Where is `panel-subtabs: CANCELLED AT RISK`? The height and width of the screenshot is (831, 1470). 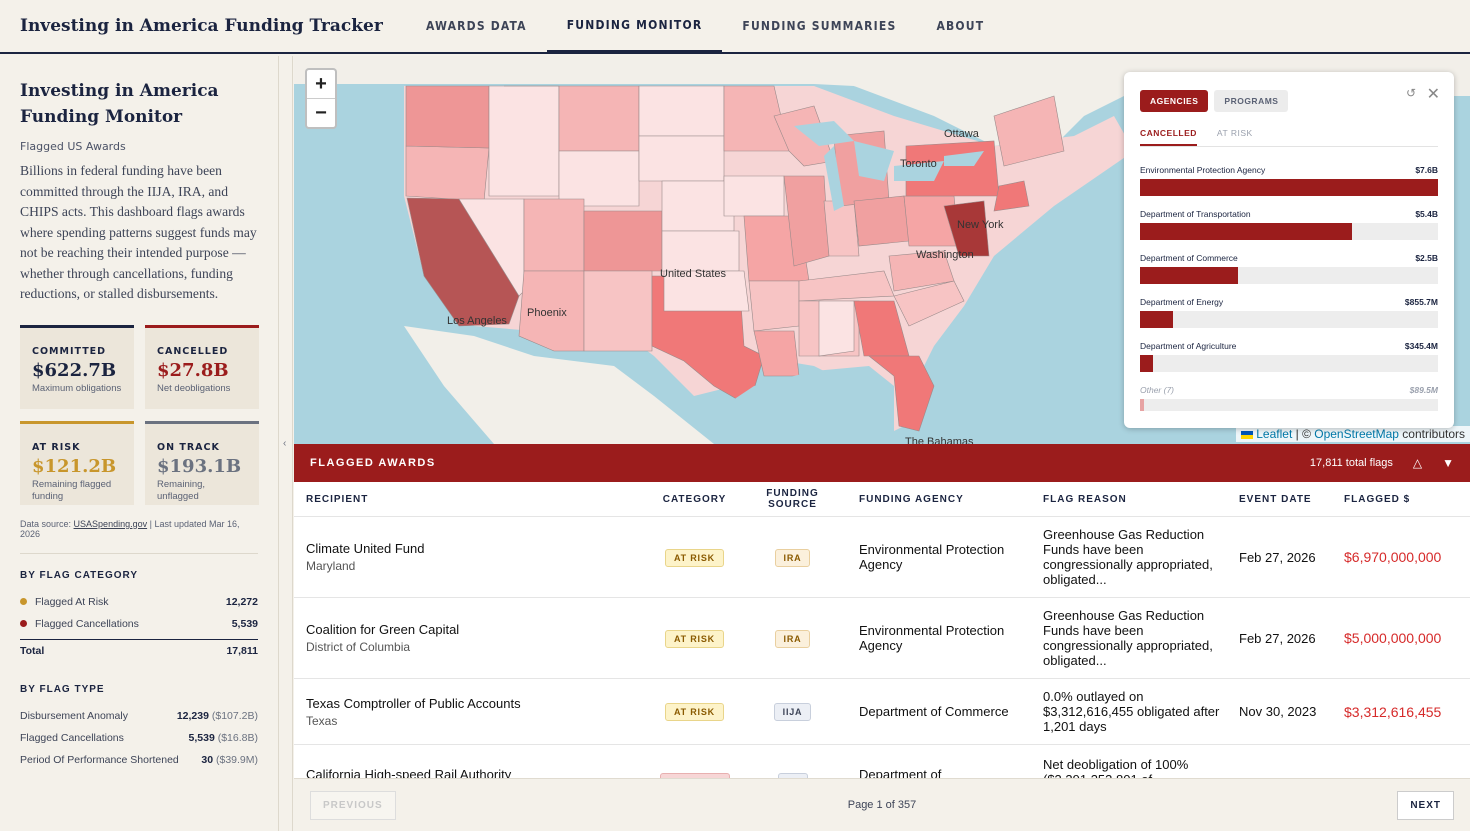
panel-subtabs: CANCELLED AT RISK is located at coordinates (1289, 134).